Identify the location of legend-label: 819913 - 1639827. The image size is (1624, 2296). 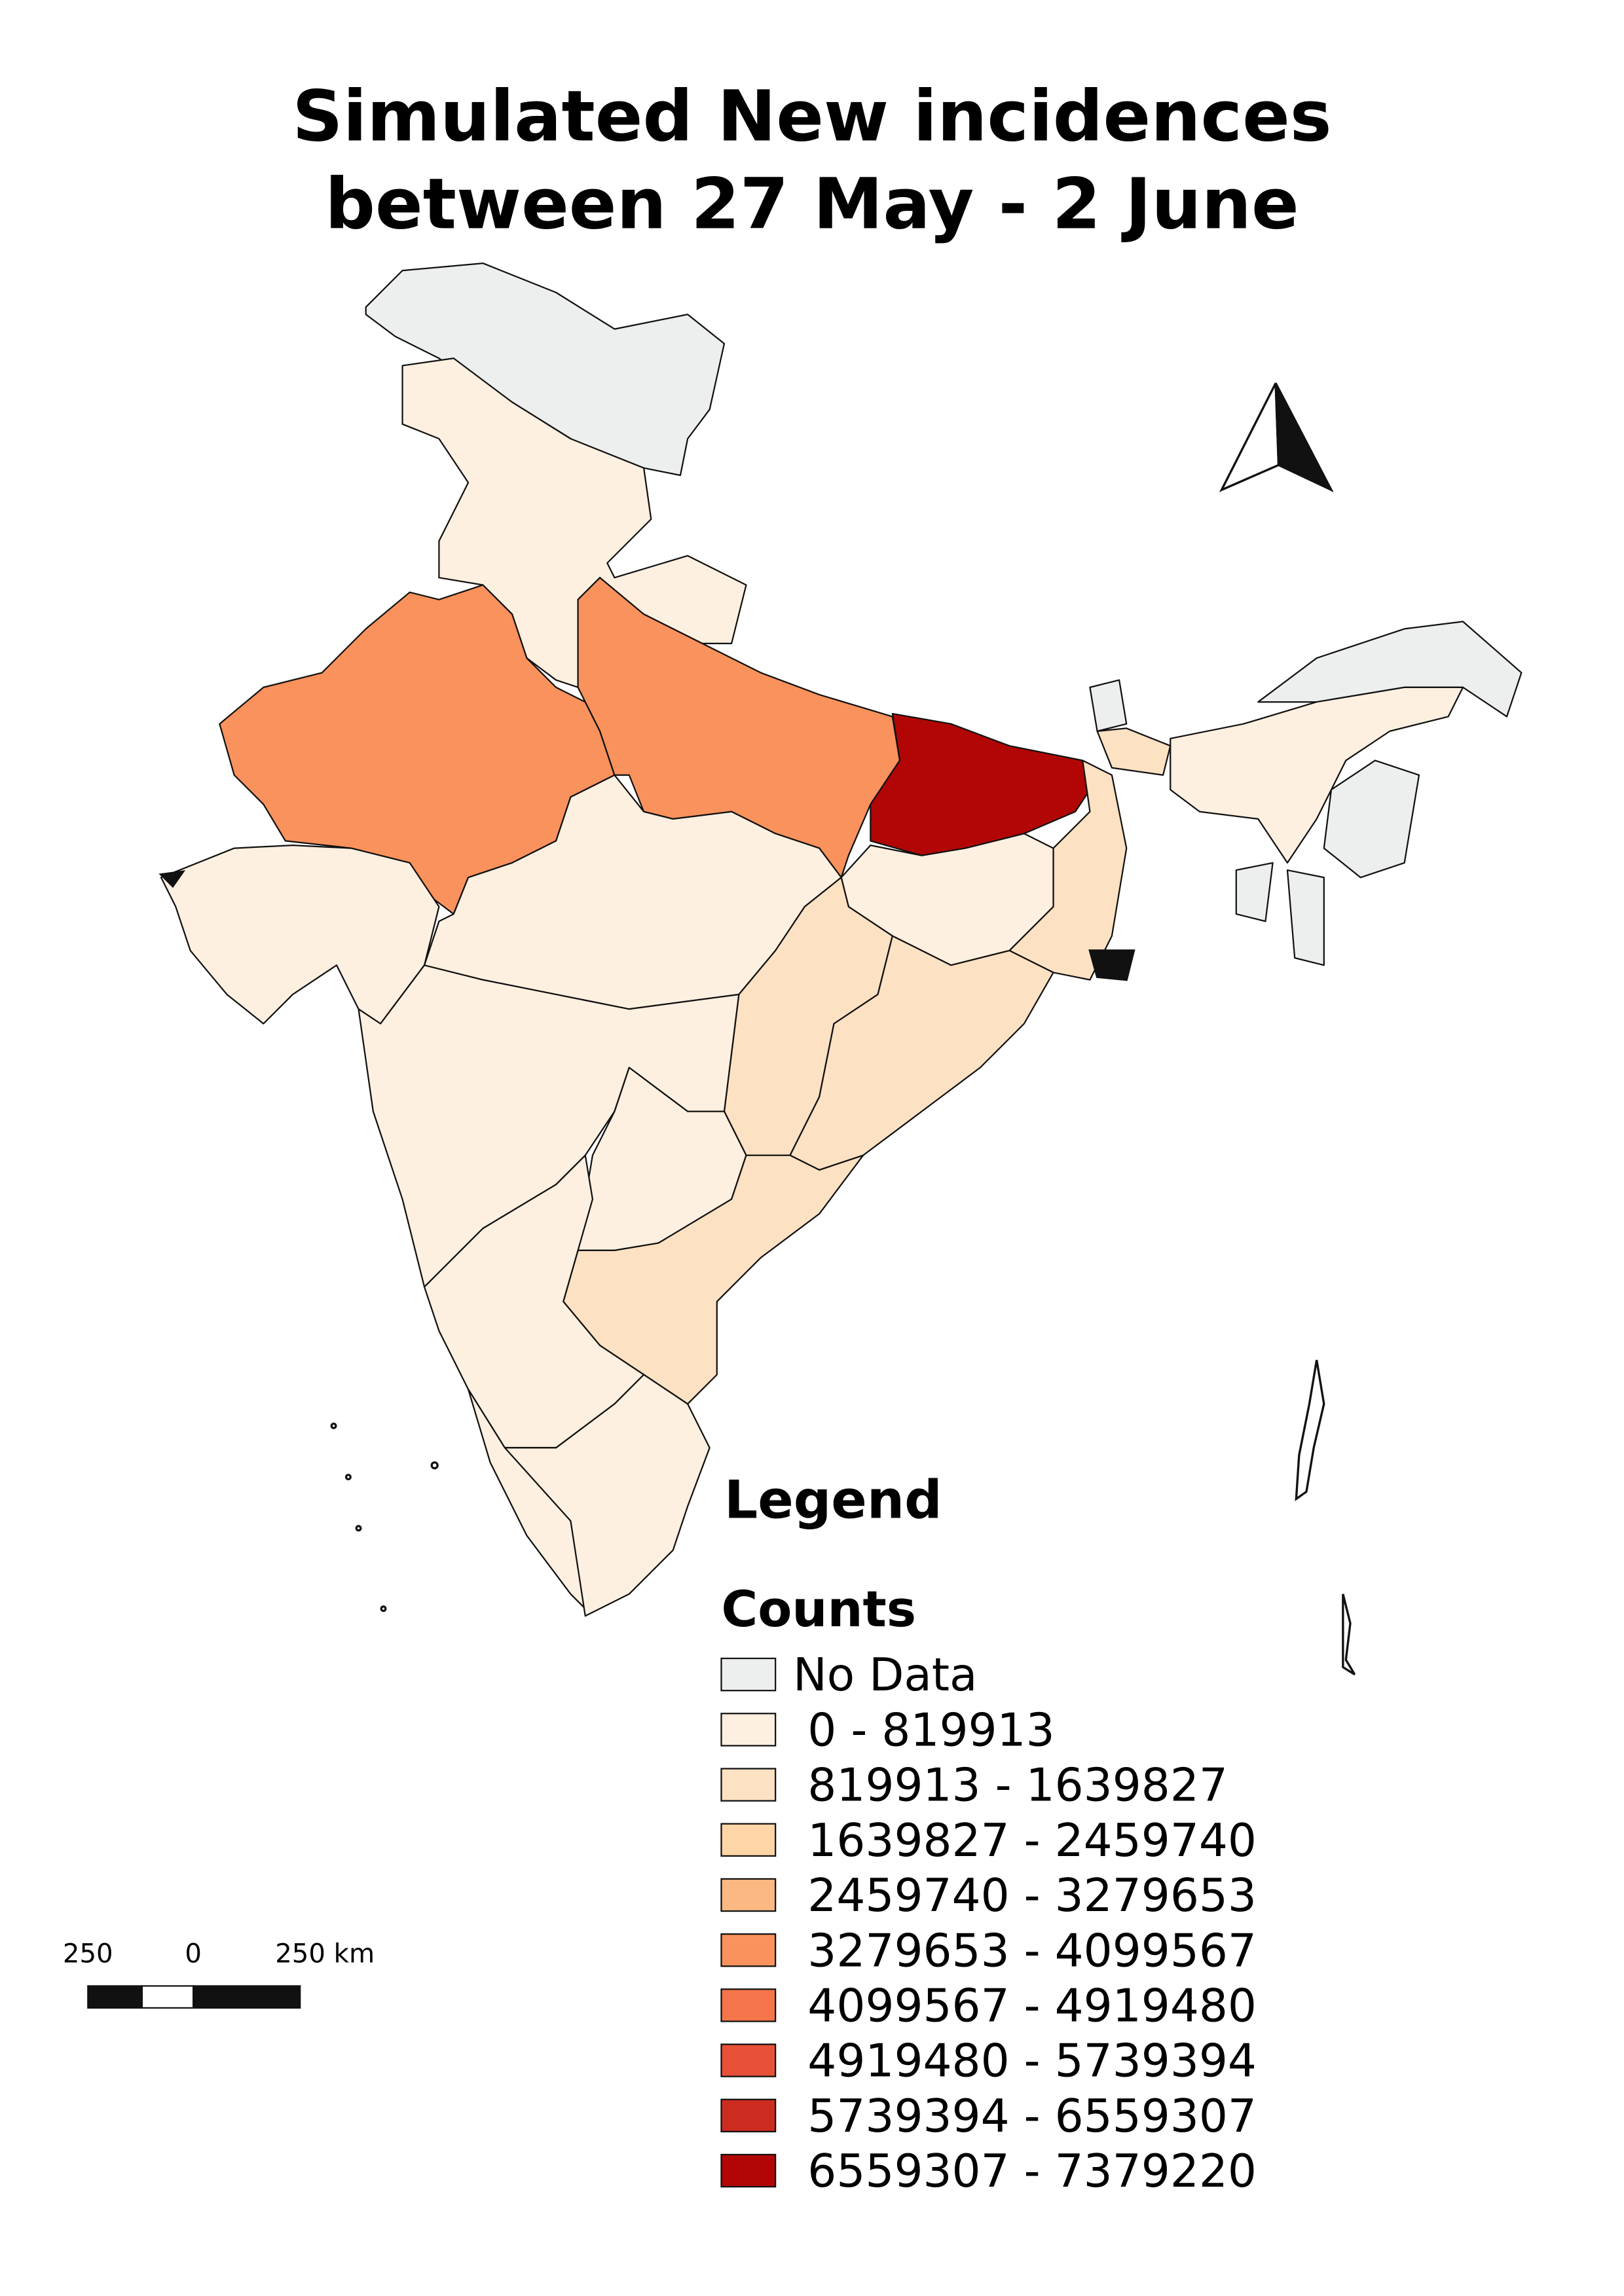
(1017, 1786).